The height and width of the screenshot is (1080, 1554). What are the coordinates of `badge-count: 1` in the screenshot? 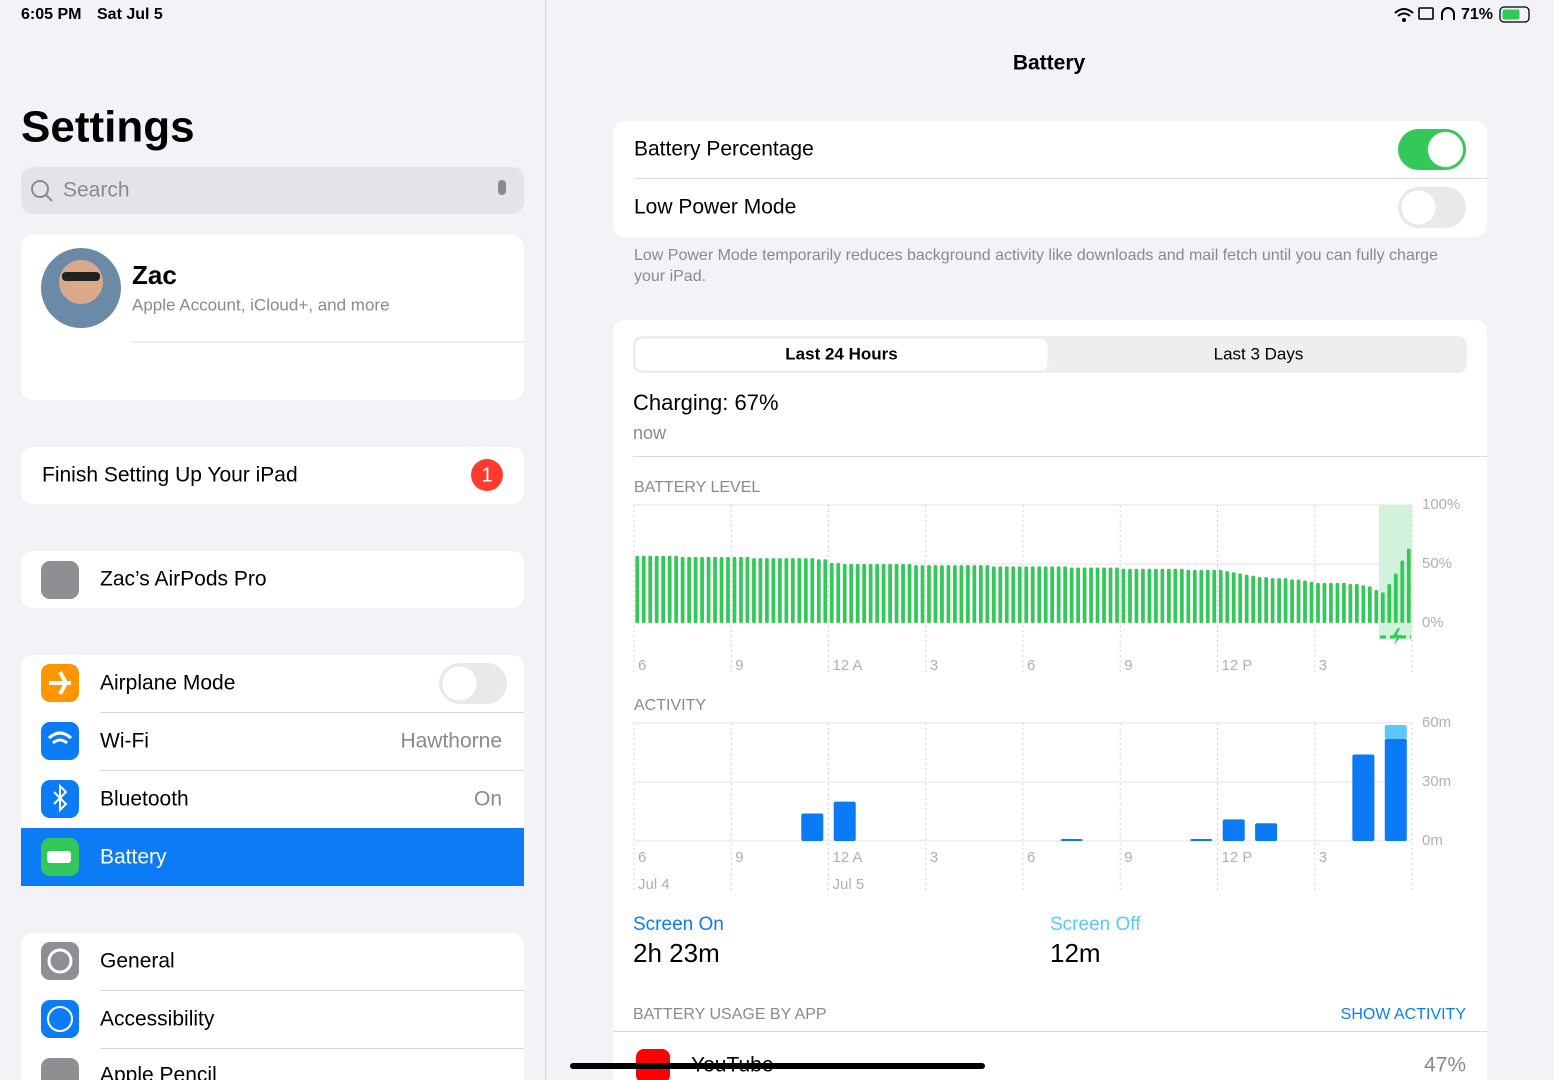 It's located at (486, 475).